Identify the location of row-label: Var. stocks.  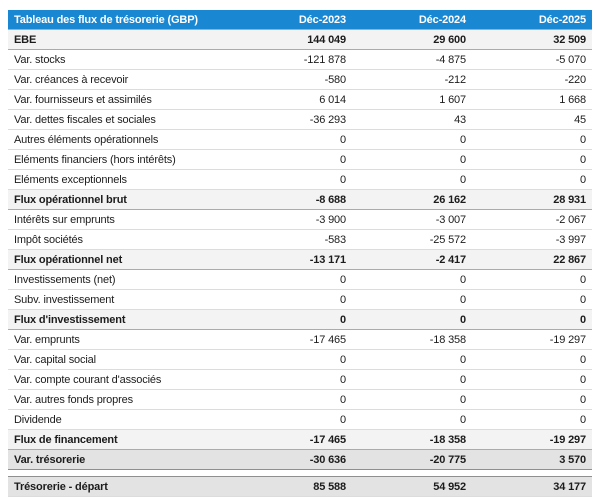
(40, 59).